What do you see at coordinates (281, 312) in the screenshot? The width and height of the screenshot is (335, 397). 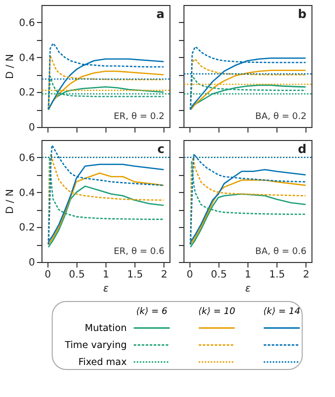 I see `category-label: ⟨k⟩ = 14` at bounding box center [281, 312].